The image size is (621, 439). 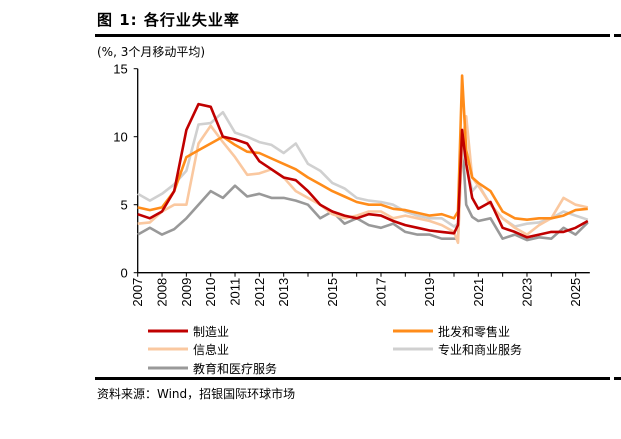 What do you see at coordinates (137, 292) in the screenshot?
I see `x-tick-label: 2007` at bounding box center [137, 292].